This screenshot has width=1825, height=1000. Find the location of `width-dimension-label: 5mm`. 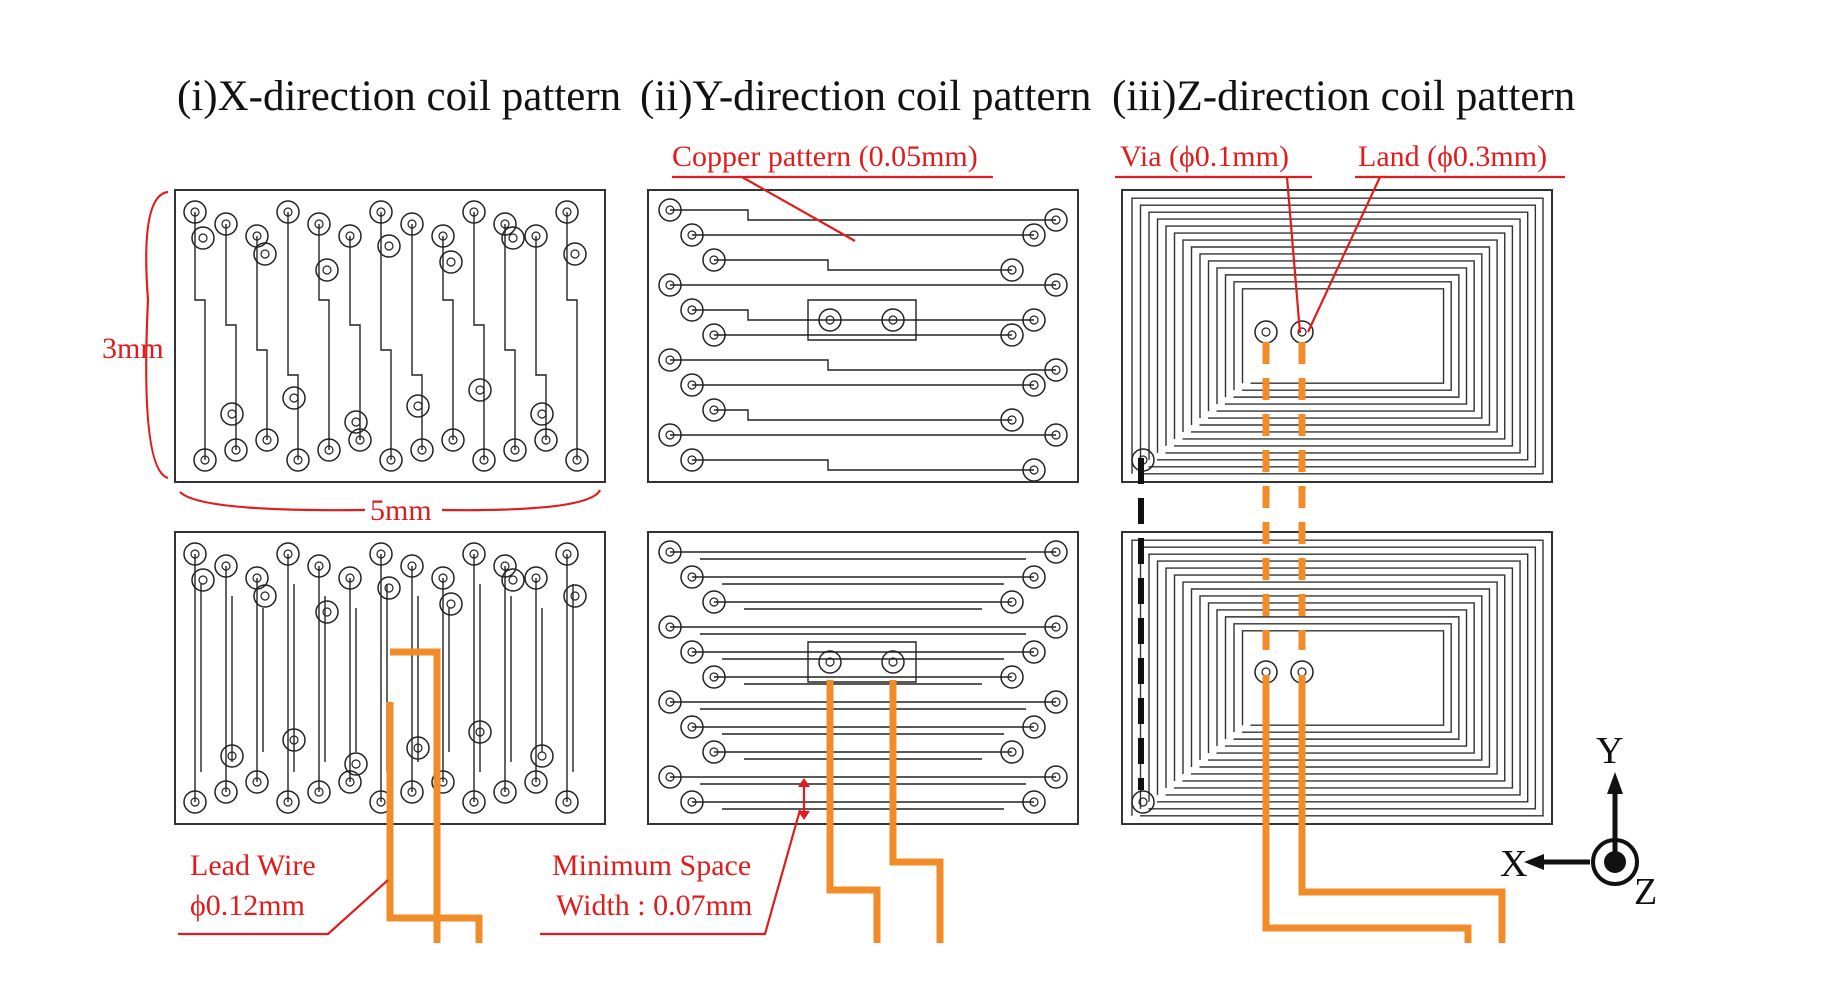

width-dimension-label: 5mm is located at coordinates (401, 510).